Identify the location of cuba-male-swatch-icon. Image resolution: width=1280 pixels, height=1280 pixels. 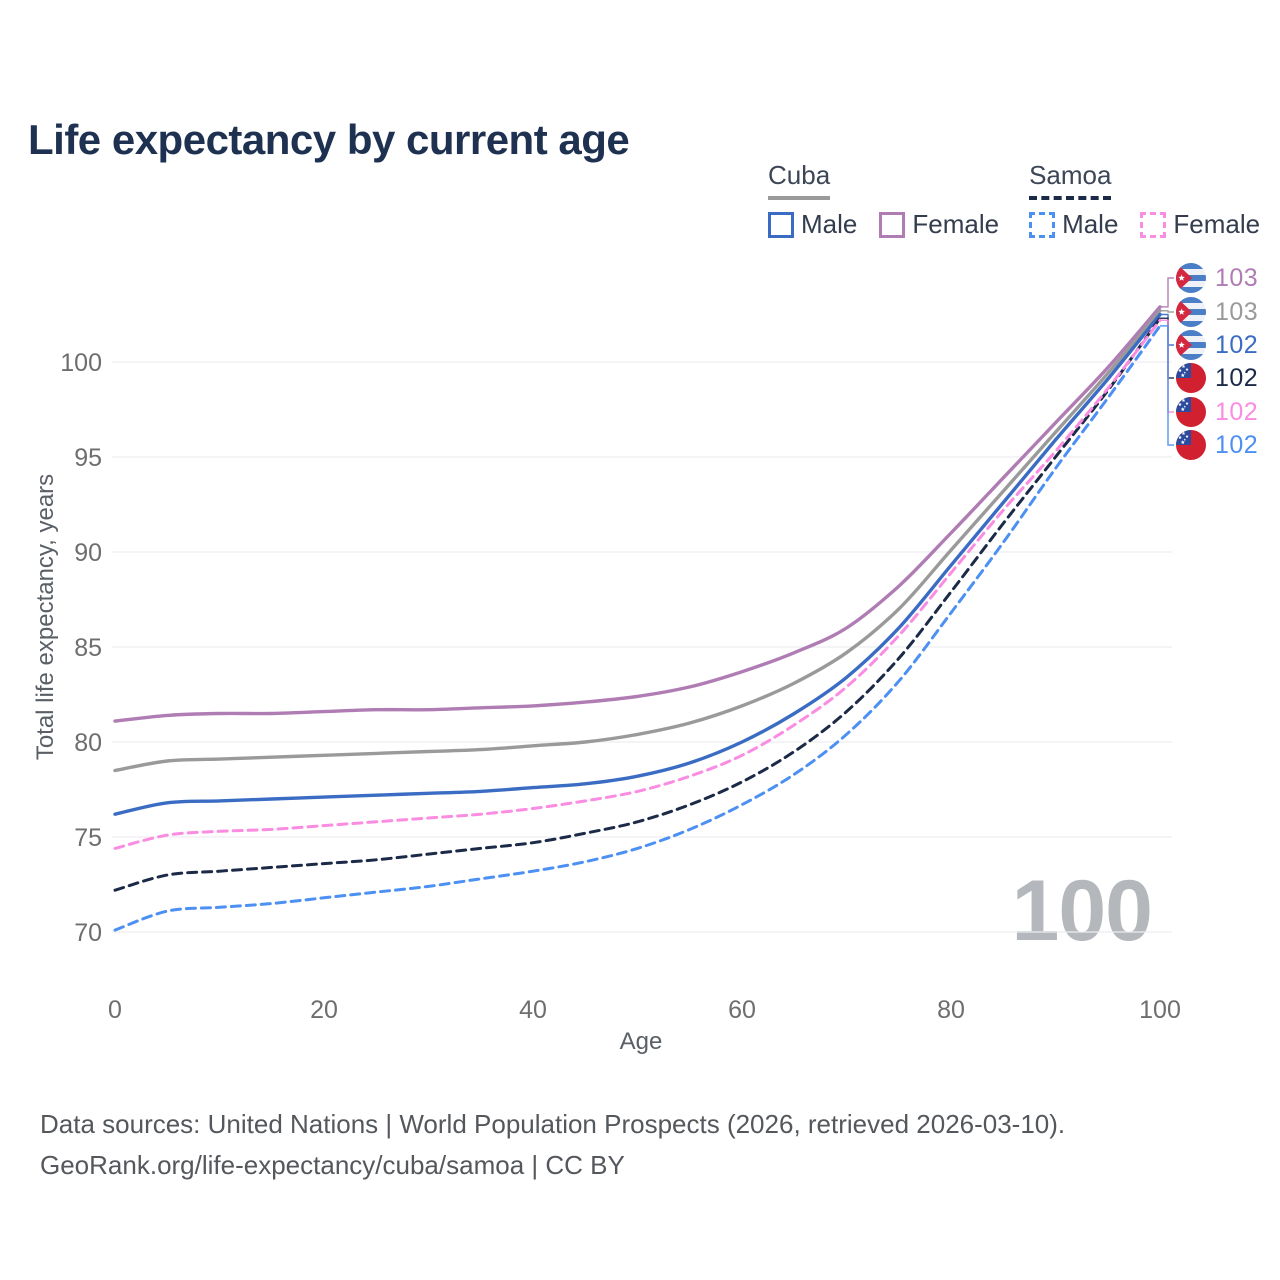
(781, 224).